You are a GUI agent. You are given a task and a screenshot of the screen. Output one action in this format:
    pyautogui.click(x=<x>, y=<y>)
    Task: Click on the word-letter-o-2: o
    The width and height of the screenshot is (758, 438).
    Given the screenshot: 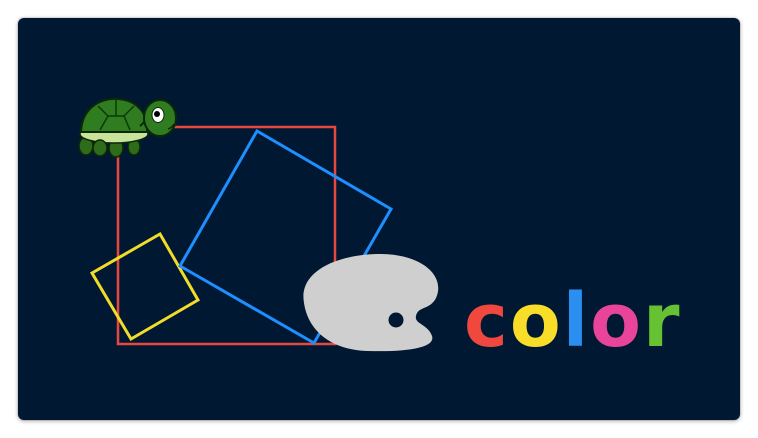 What is the action you would take?
    pyautogui.click(x=615, y=321)
    